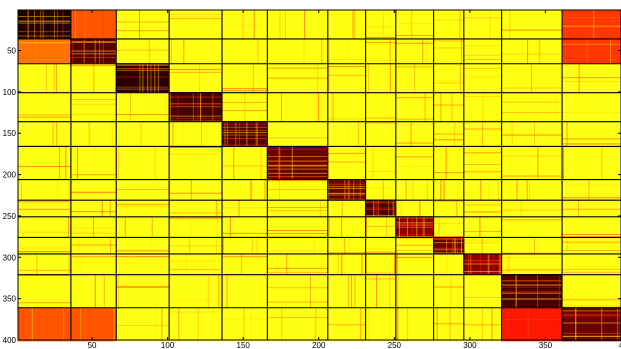  What do you see at coordinates (10, 340) in the screenshot?
I see `y-tick-label: 400` at bounding box center [10, 340].